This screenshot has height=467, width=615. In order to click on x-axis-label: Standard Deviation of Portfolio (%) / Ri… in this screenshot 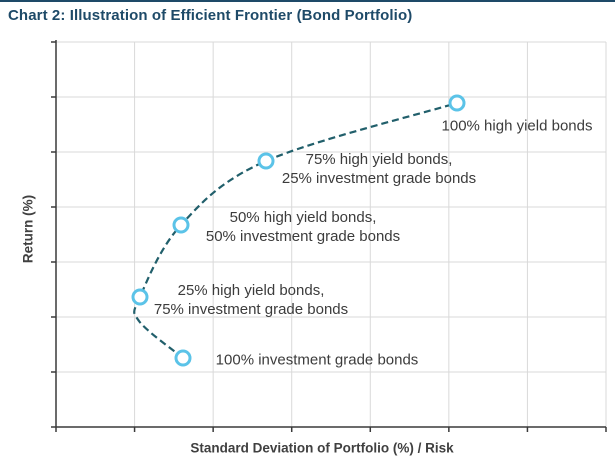, I will do `click(322, 448)`.